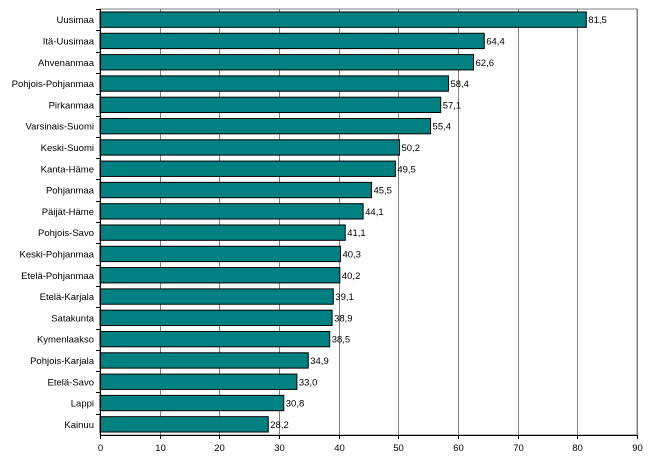  What do you see at coordinates (70, 191) in the screenshot?
I see `category-label: Pohjanmaa` at bounding box center [70, 191].